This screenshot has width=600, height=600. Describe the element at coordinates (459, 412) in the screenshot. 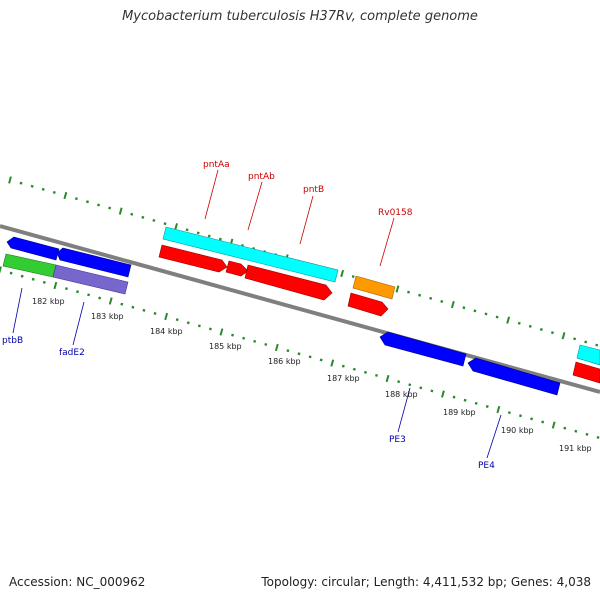

I see `kbp-label: 189 kbp` at that location.